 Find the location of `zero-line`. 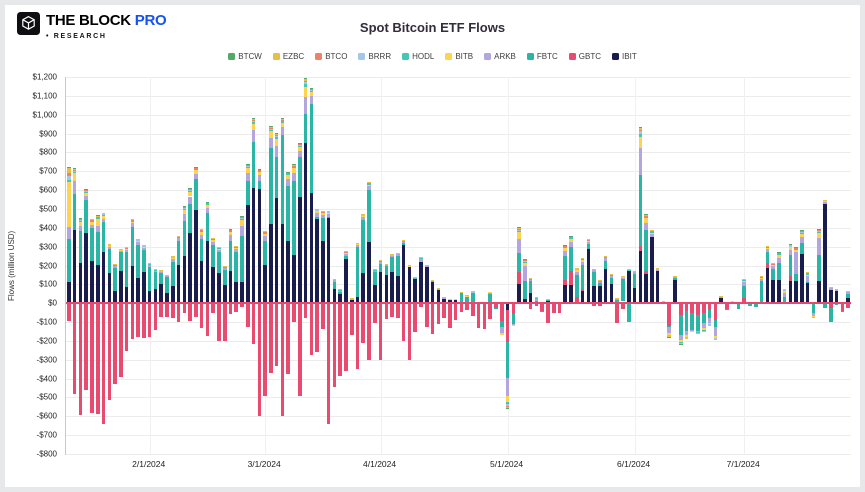

zero-line is located at coordinates (458, 303).